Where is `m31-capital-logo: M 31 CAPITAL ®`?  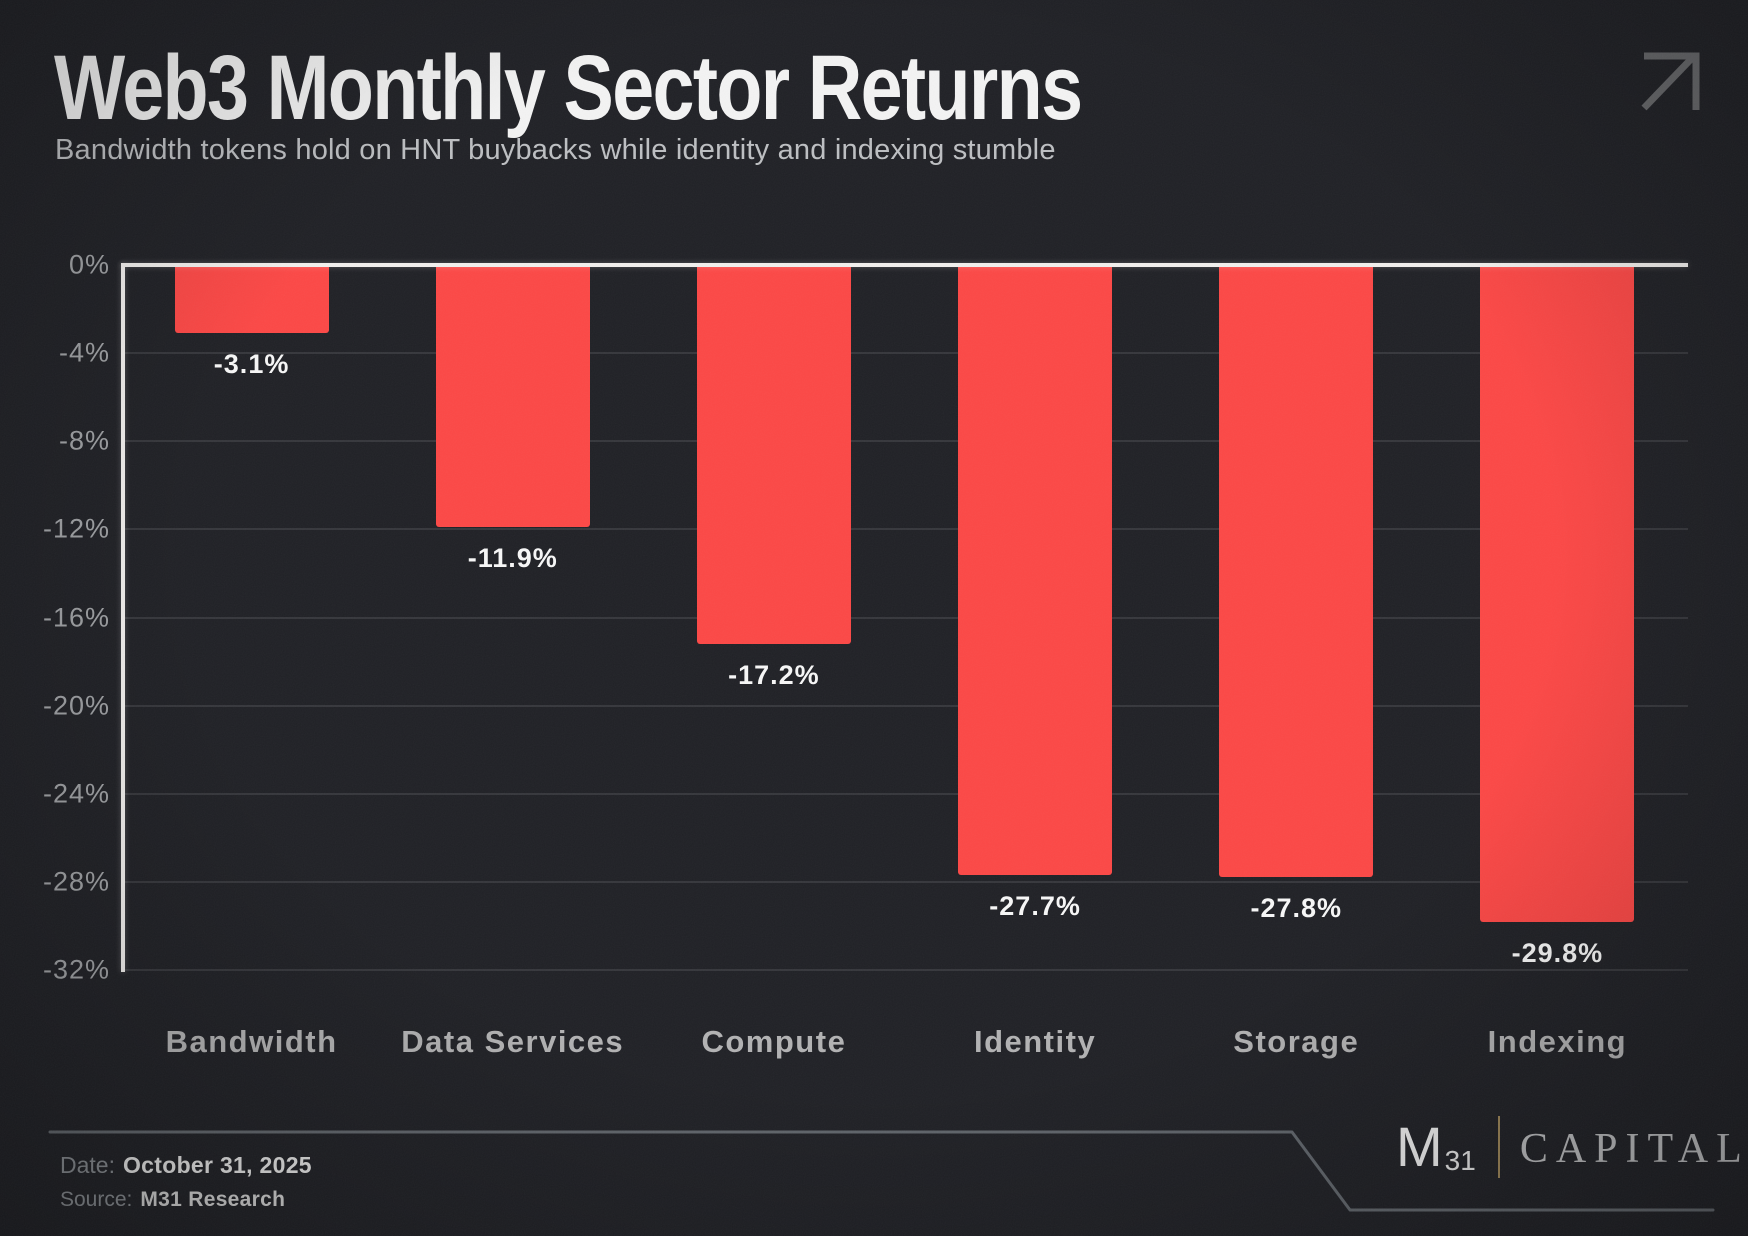 m31-capital-logo: M 31 CAPITAL ® is located at coordinates (1572, 1147).